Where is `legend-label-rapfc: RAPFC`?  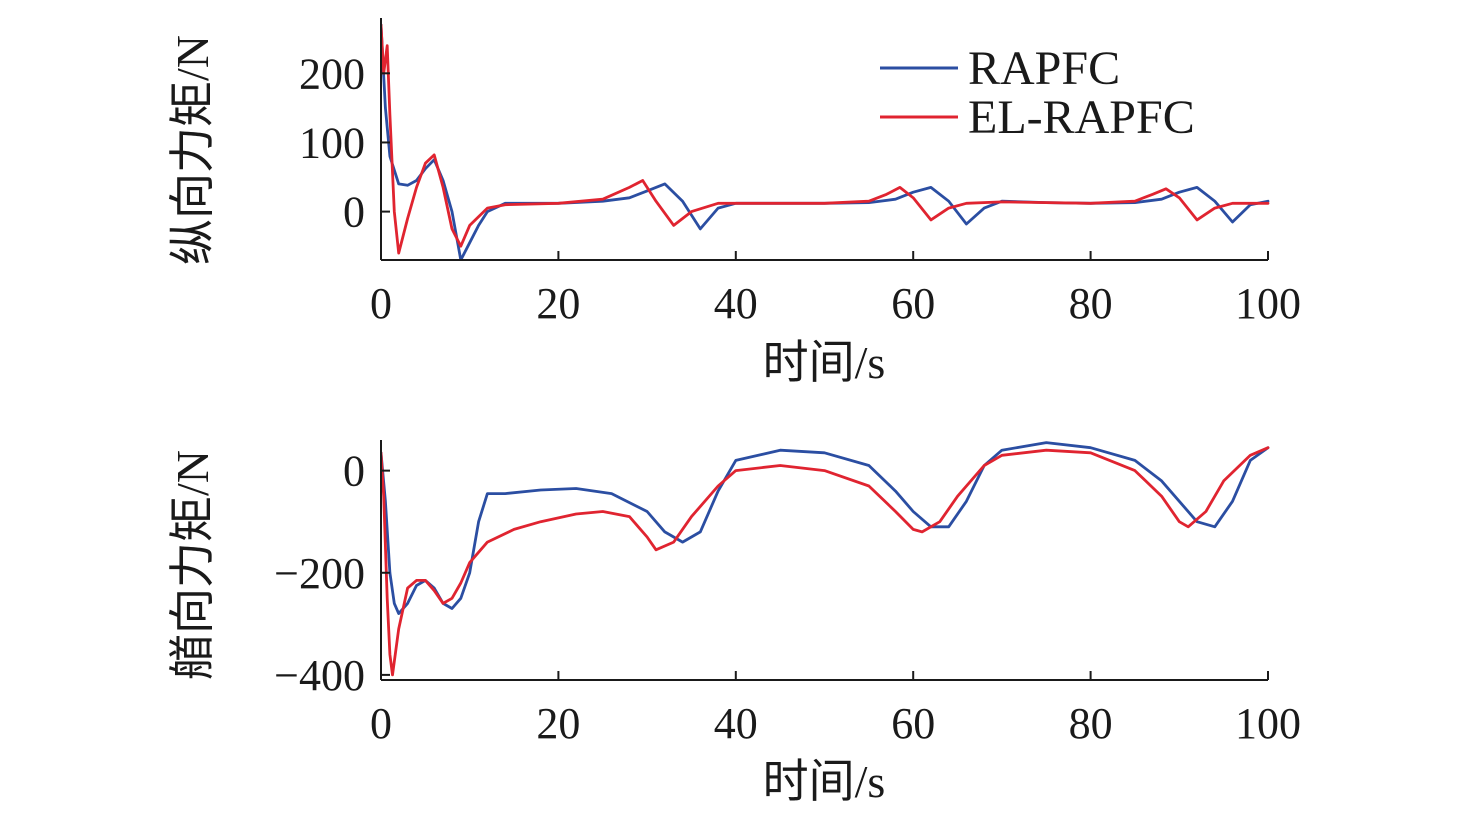 legend-label-rapfc: RAPFC is located at coordinates (1044, 68).